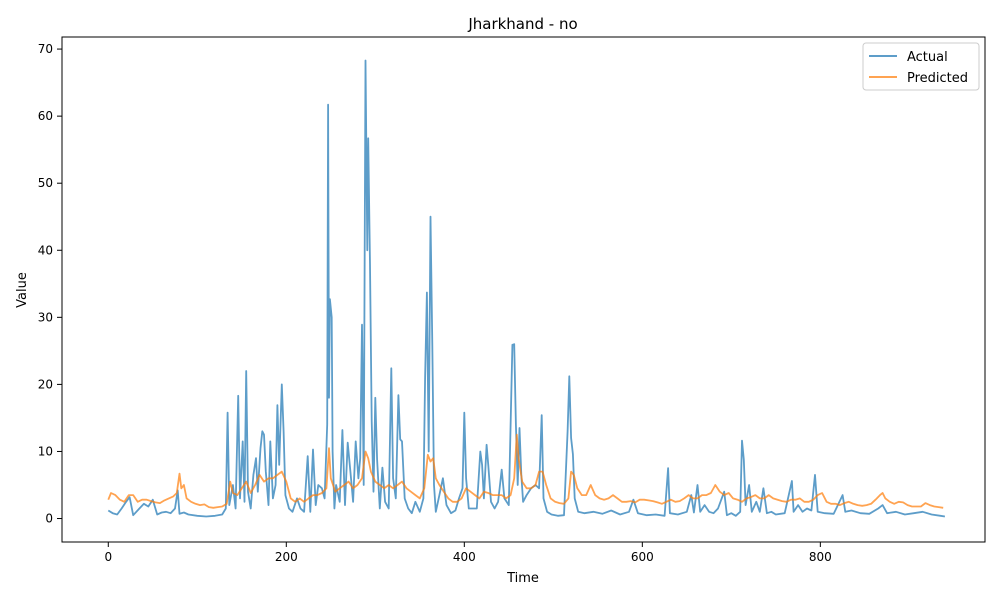 Image resolution: width=1000 pixels, height=604 pixels. I want to click on legend: Actual Predicted, so click(921, 66).